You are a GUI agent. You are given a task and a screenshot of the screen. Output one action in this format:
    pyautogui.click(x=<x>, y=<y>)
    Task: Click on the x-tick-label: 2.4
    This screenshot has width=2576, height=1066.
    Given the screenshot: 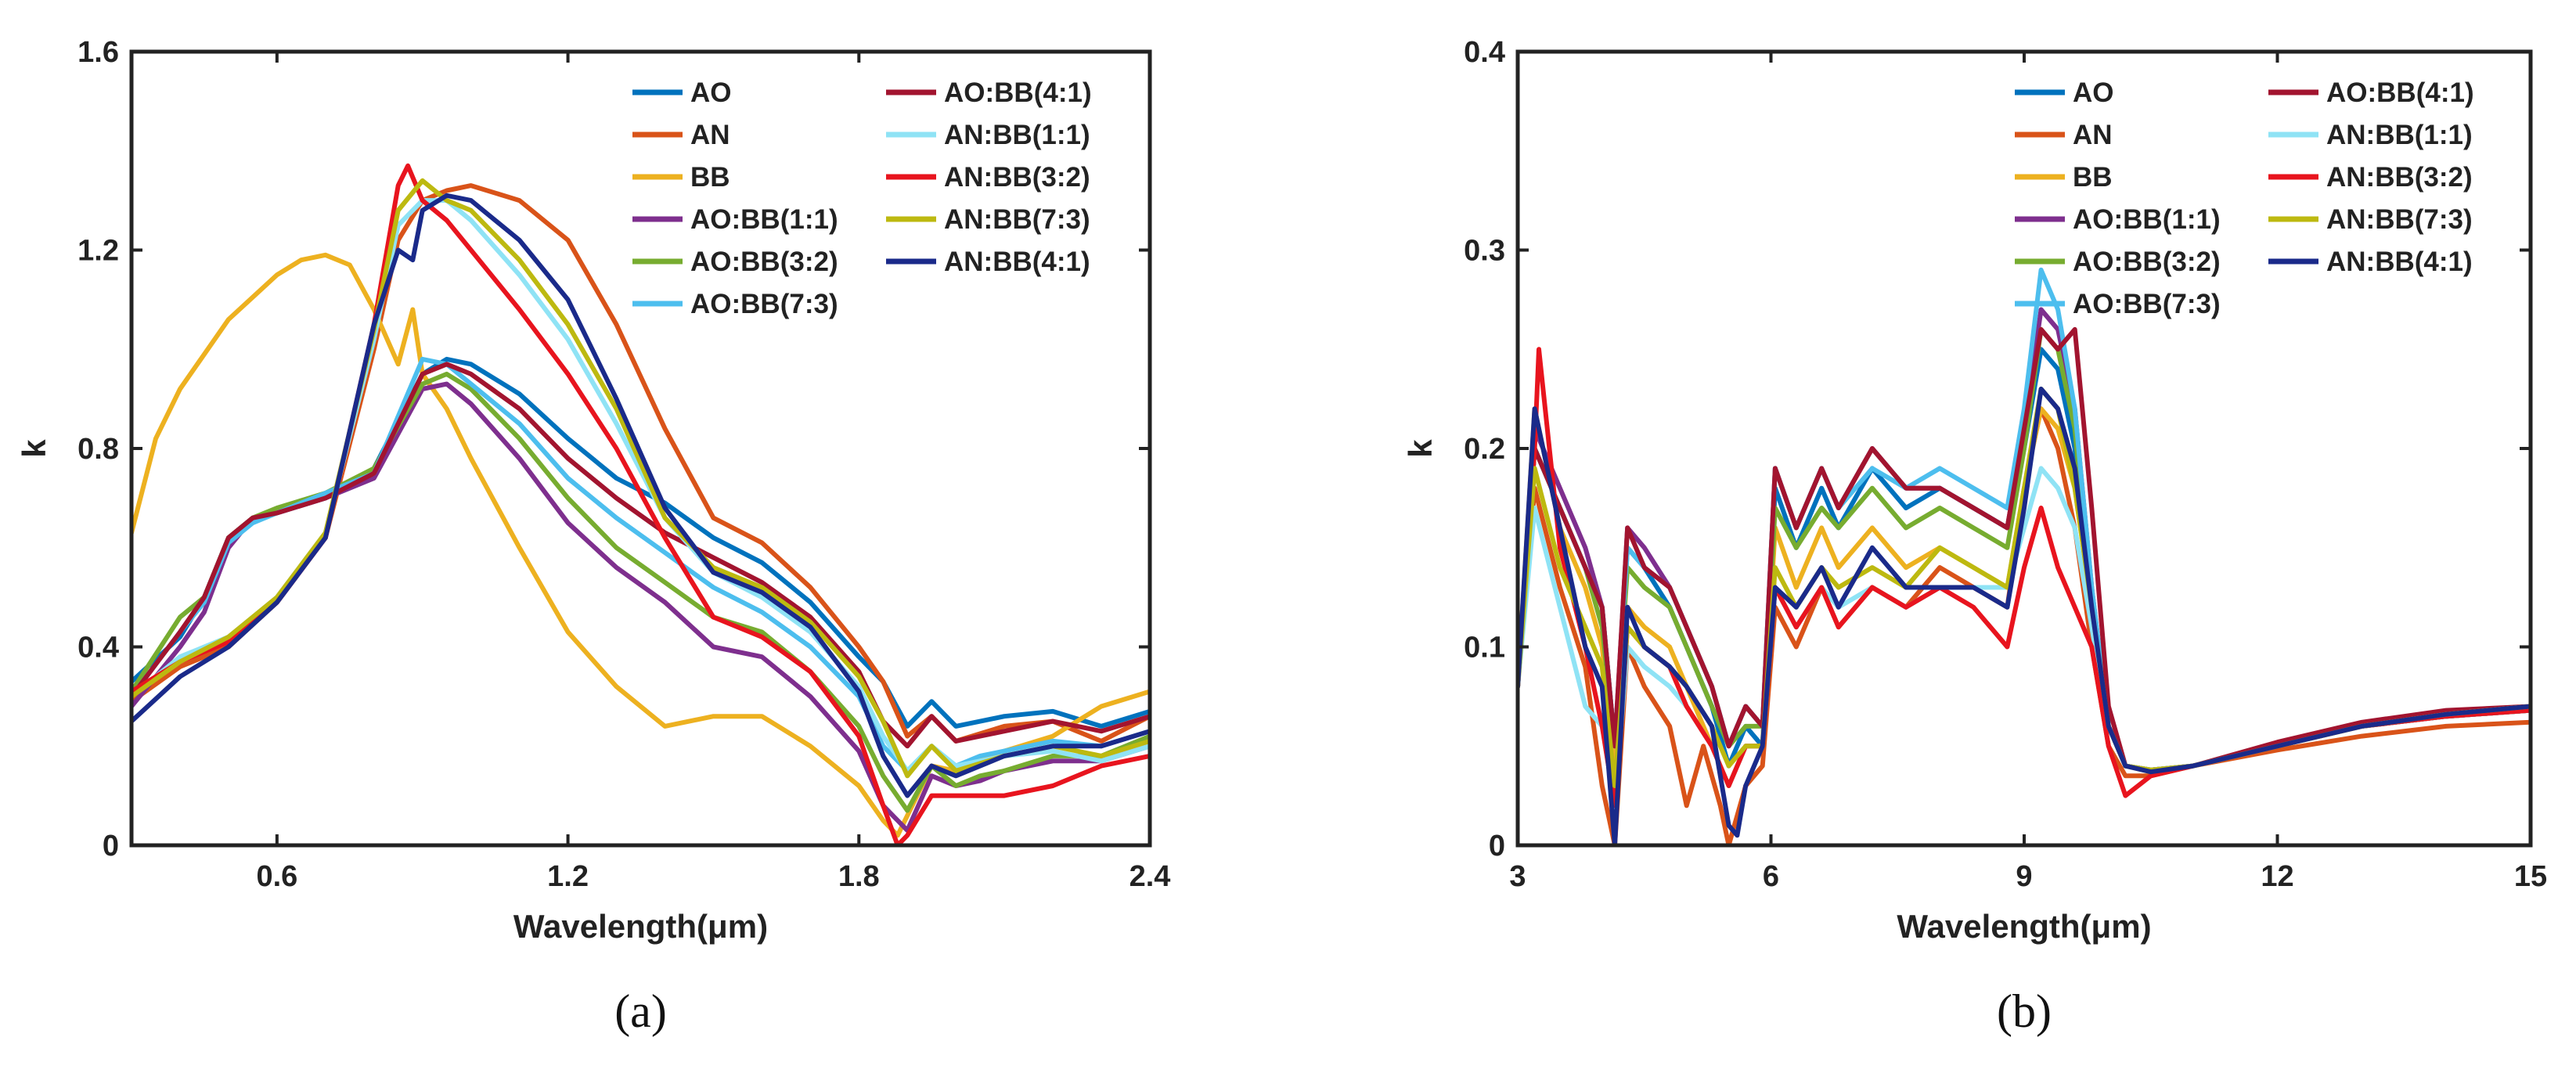 What is the action you would take?
    pyautogui.click(x=1150, y=876)
    